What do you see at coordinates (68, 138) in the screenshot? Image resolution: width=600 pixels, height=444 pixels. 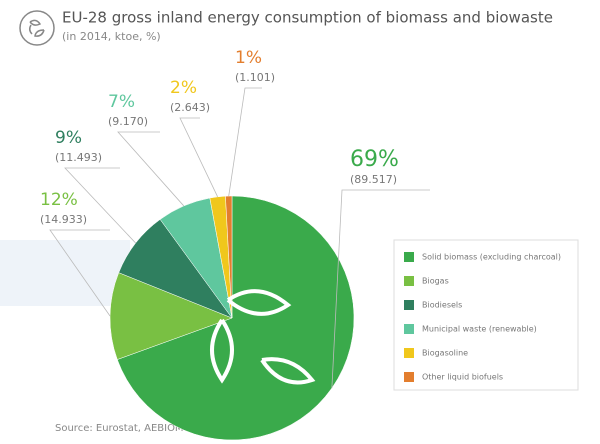 I see `percent-label: 9%` at bounding box center [68, 138].